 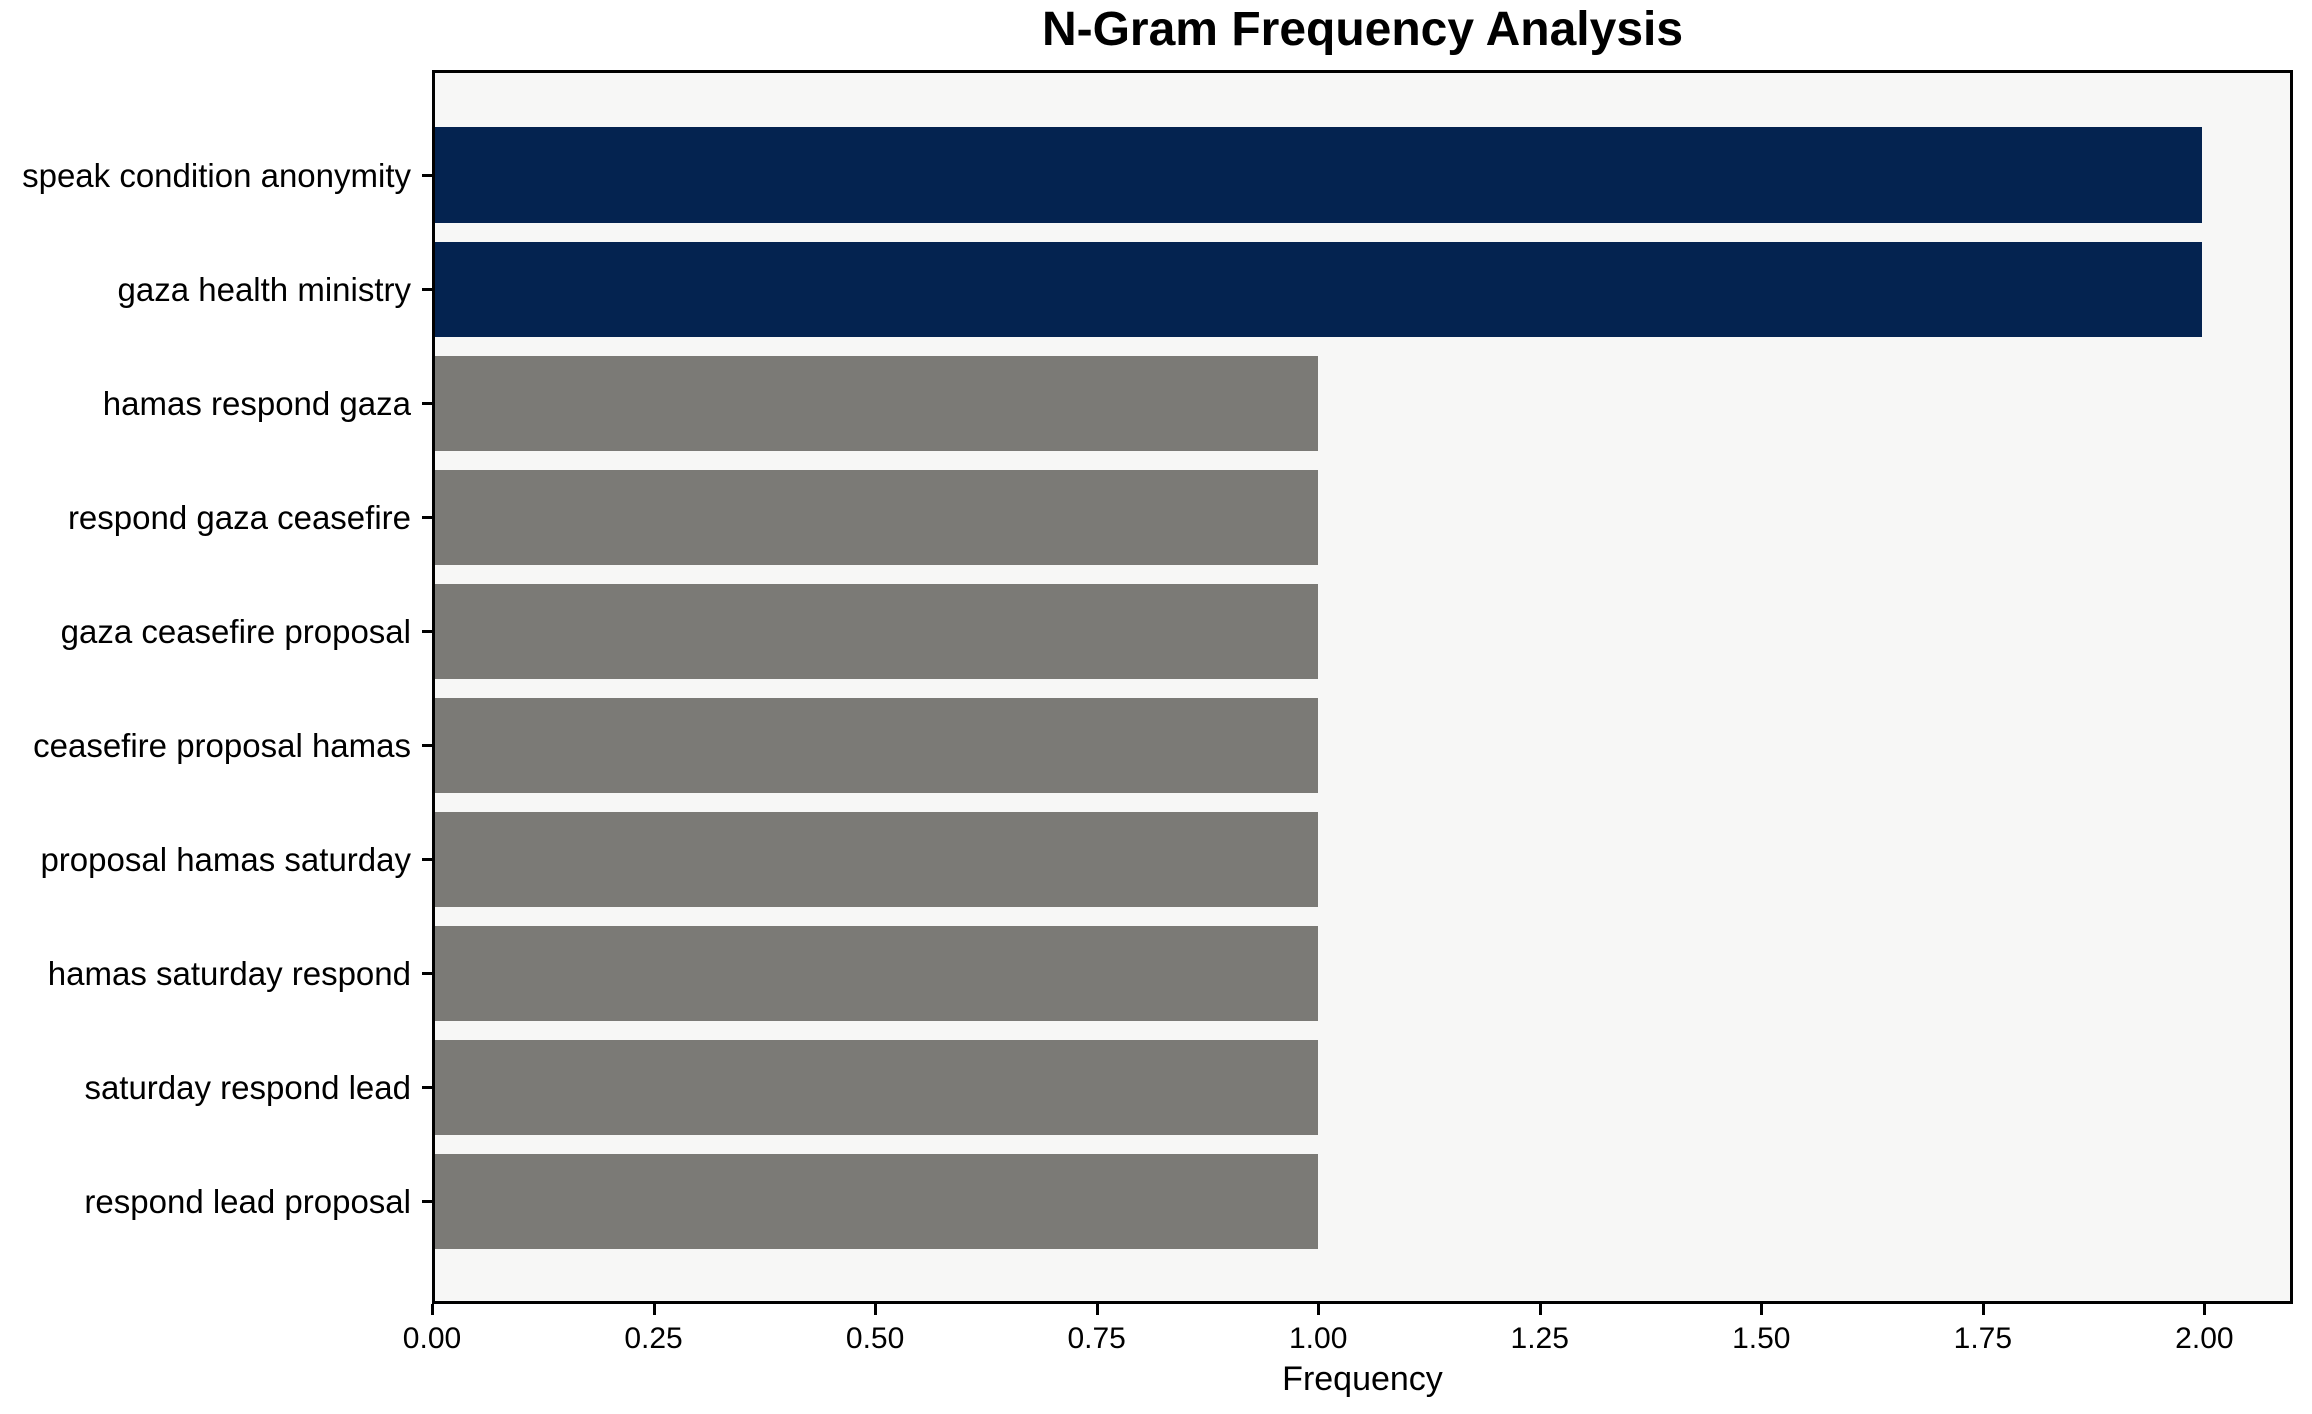 What do you see at coordinates (239, 517) in the screenshot?
I see `y-tick-label: respond gaza ceasefire` at bounding box center [239, 517].